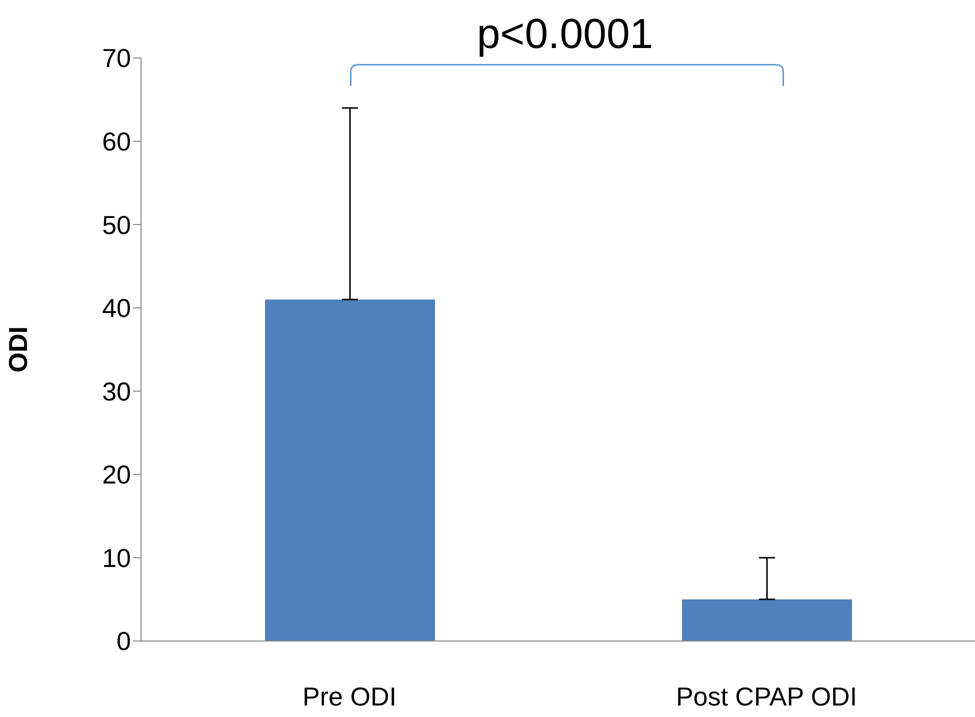 This screenshot has height=717, width=975. What do you see at coordinates (116, 391) in the screenshot?
I see `y-tick-label: 30` at bounding box center [116, 391].